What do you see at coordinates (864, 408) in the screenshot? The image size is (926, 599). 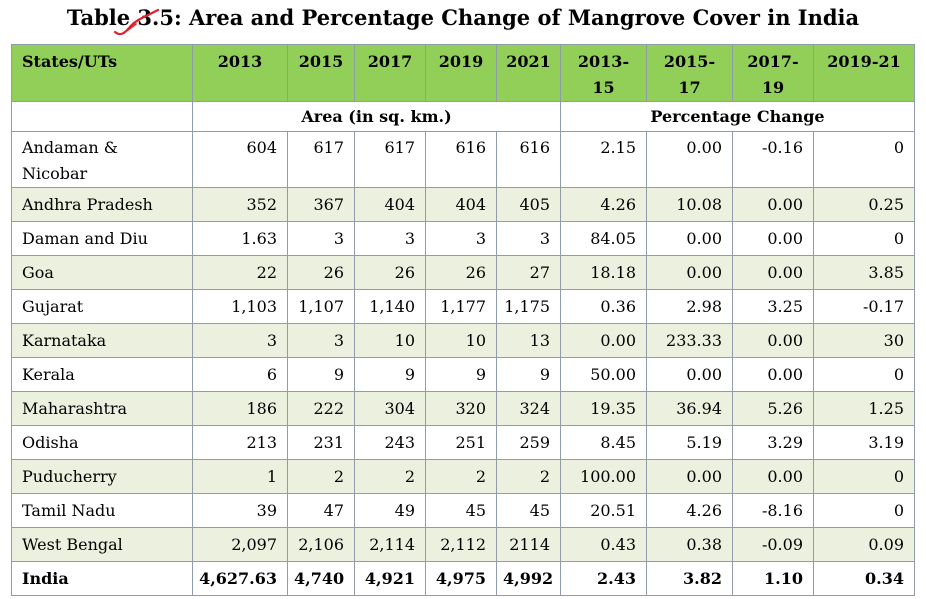 I see `percentage-change-cell: 1.25` at bounding box center [864, 408].